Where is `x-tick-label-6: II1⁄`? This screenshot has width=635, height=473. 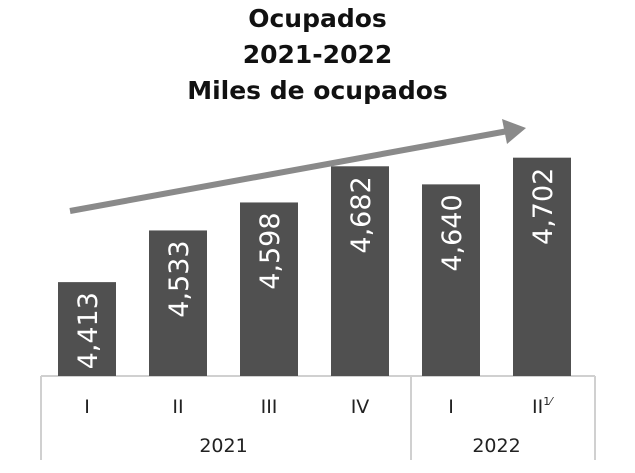
x-tick-label-6: II1⁄ is located at coordinates (543, 406).